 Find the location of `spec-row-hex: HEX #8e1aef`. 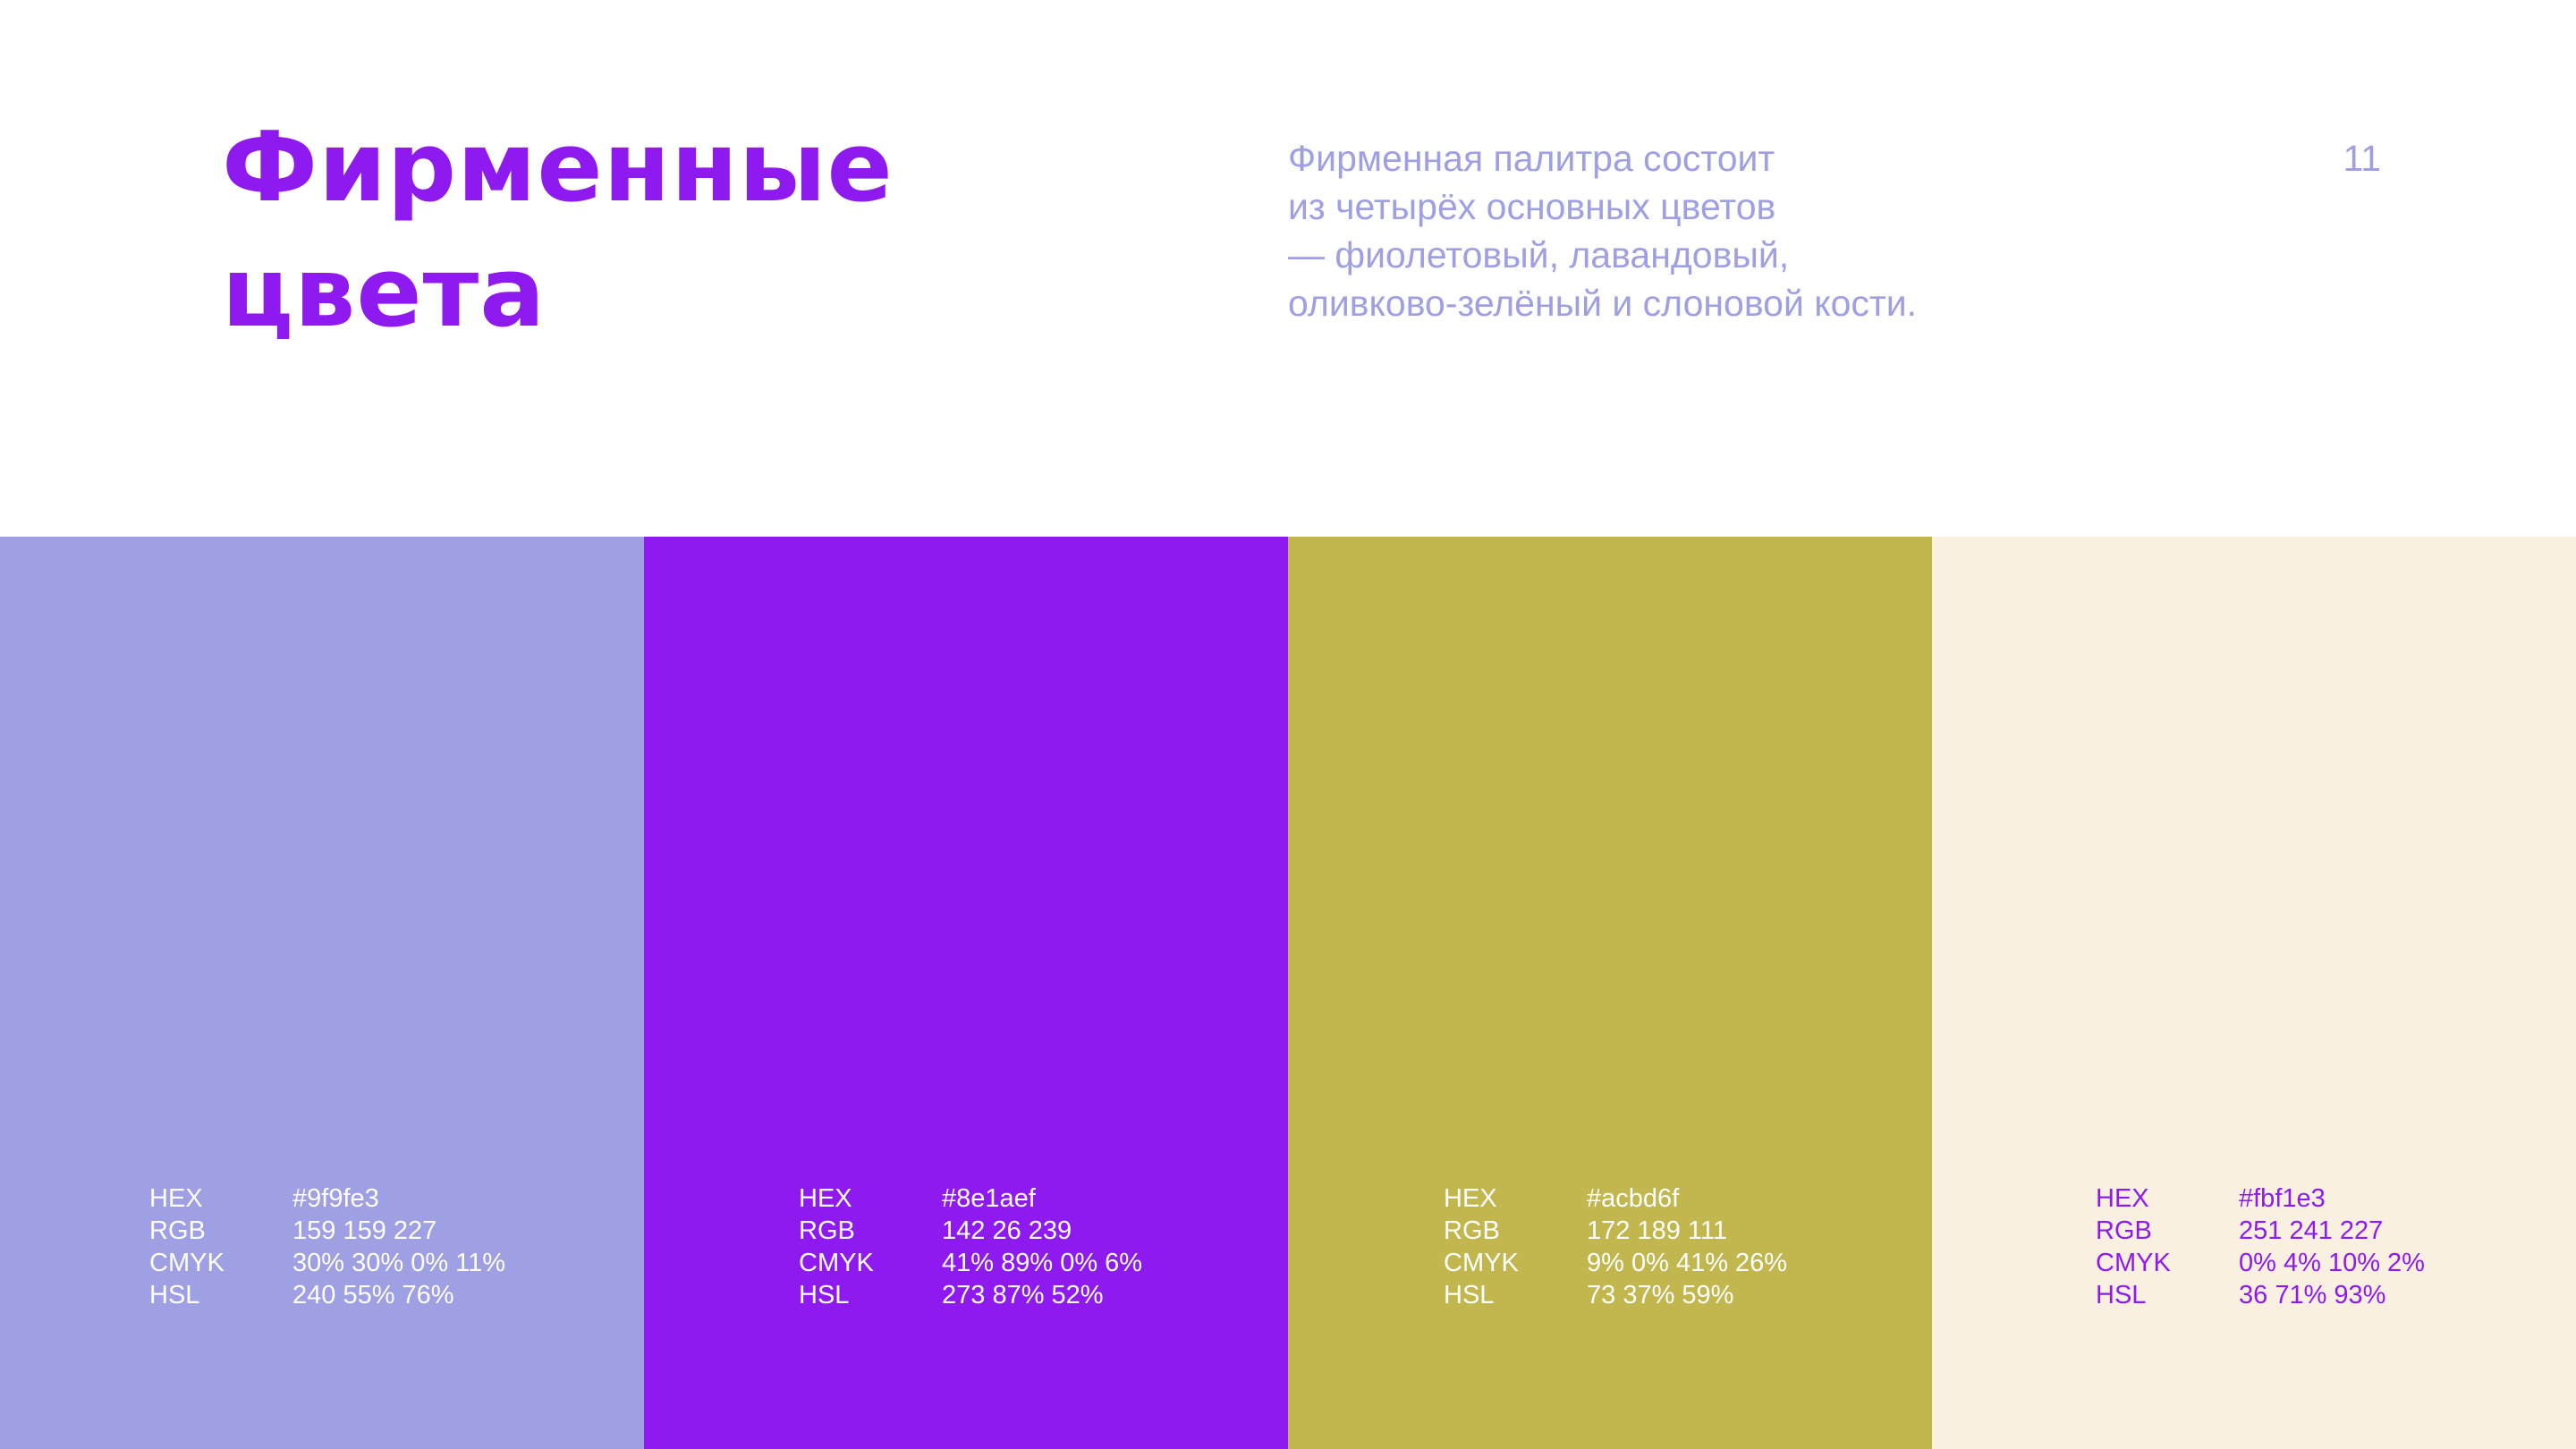

spec-row-hex: HEX #8e1aef is located at coordinates (970, 1198).